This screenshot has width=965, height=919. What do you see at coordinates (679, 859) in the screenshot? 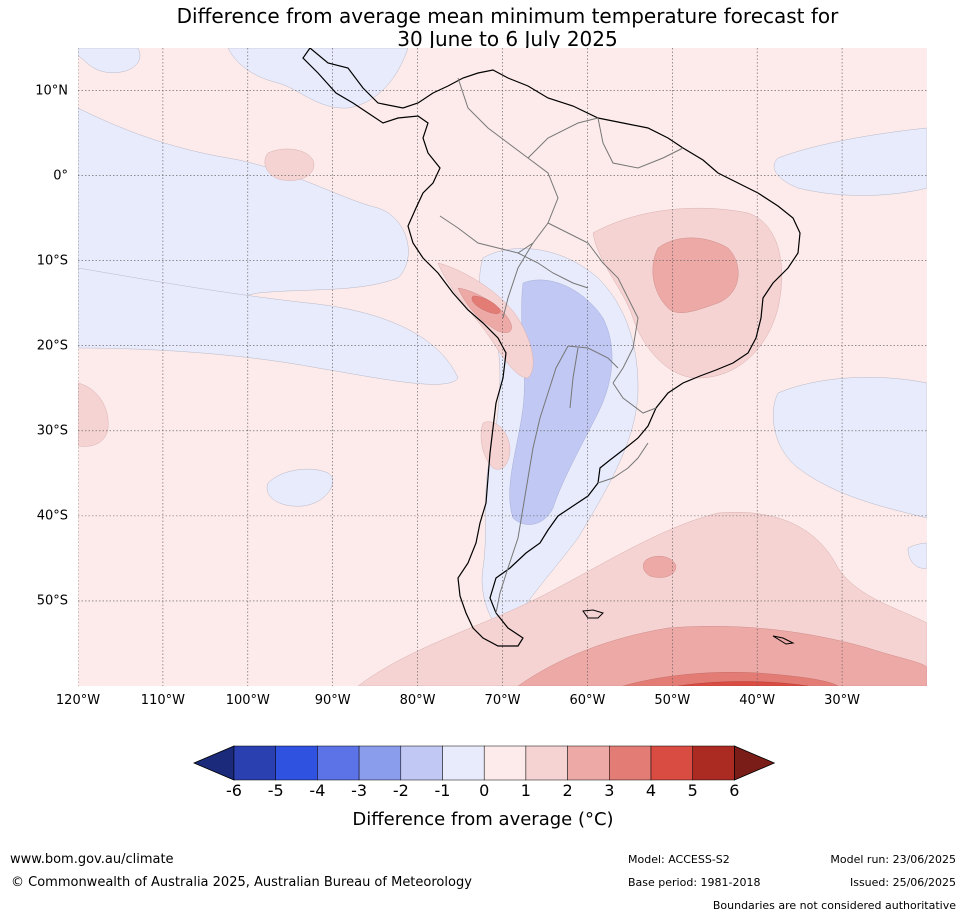
I see `footer-model: Model: ACCESS-S2` at bounding box center [679, 859].